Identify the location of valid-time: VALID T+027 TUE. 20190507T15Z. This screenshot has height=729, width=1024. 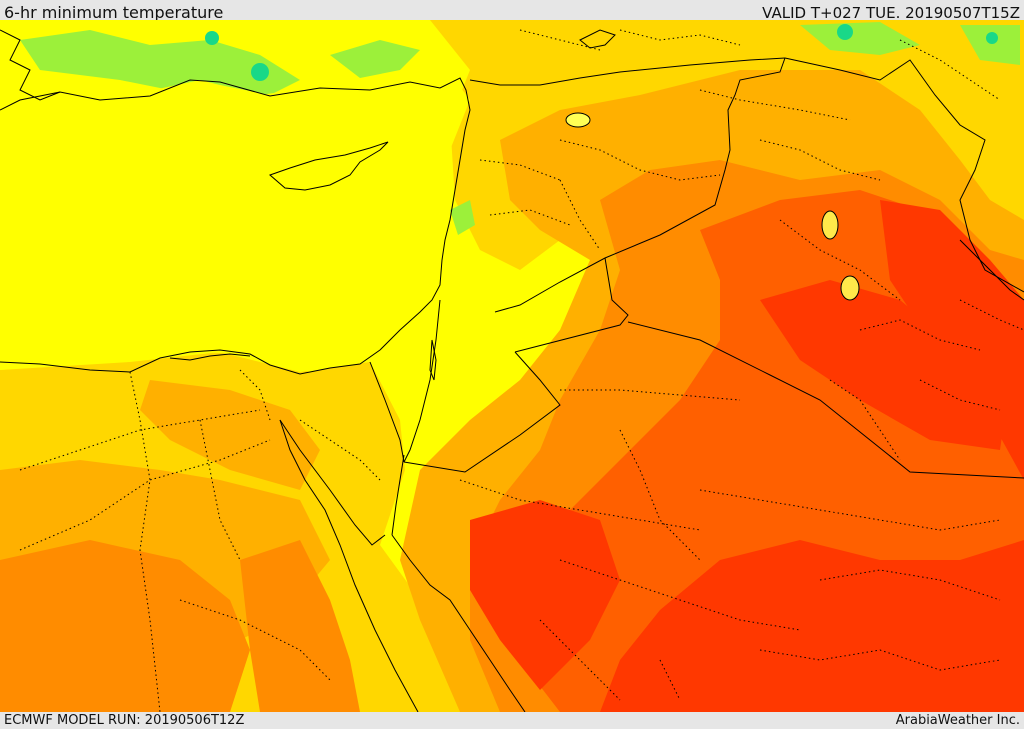
(891, 13).